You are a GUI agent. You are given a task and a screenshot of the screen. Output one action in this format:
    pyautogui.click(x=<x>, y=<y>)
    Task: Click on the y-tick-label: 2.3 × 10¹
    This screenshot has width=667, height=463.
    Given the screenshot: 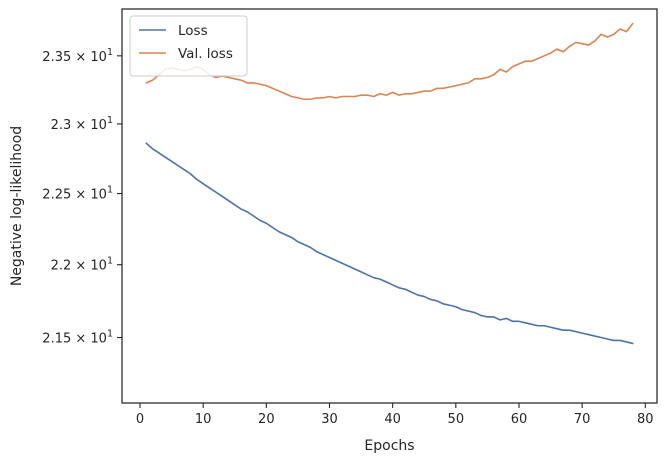 What is the action you would take?
    pyautogui.click(x=82, y=124)
    